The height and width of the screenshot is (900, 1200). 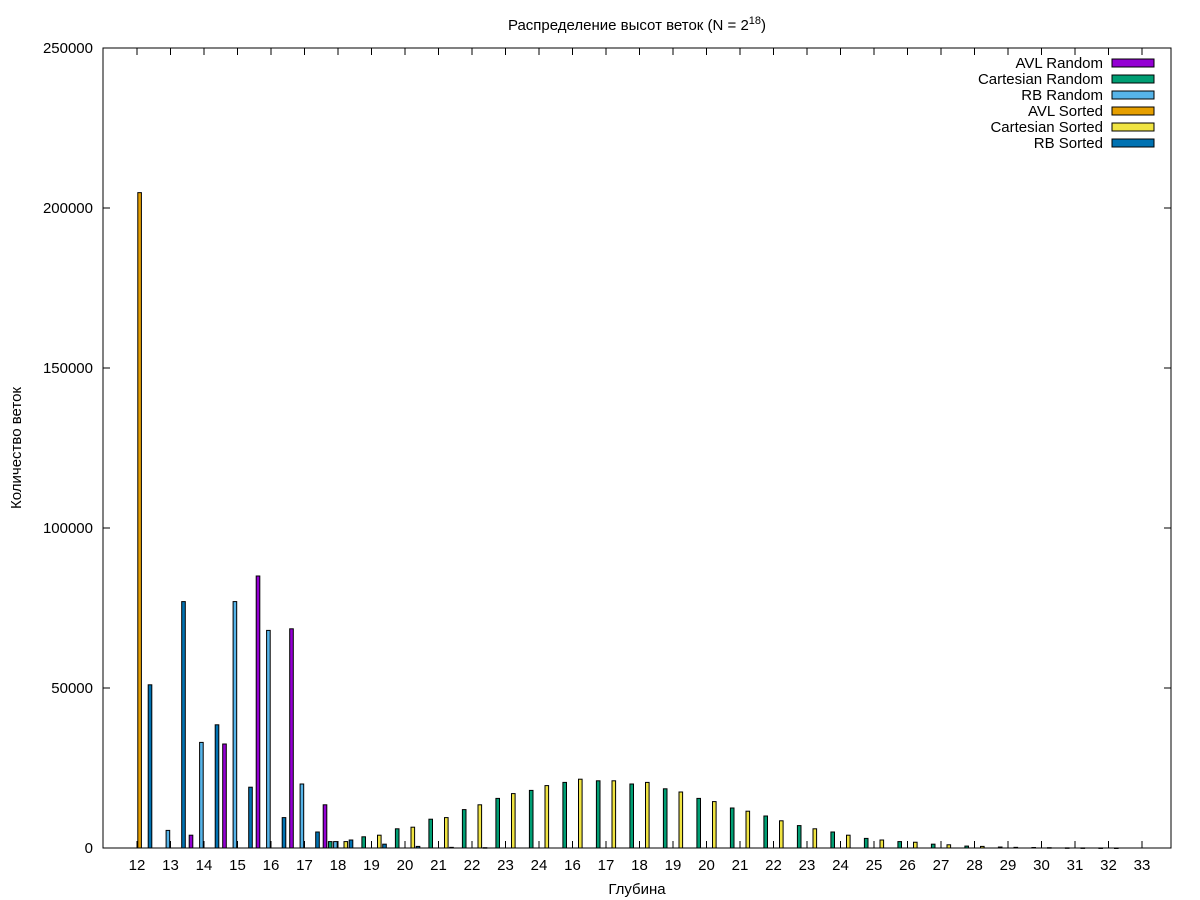 What do you see at coordinates (1062, 95) in the screenshot?
I see `legend-label: RB Random` at bounding box center [1062, 95].